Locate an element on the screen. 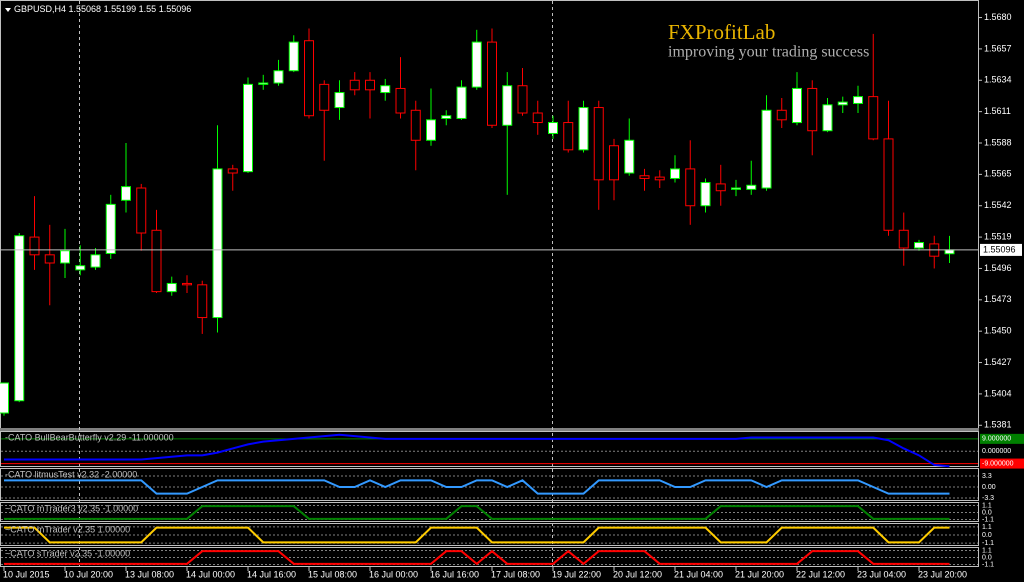  y-tick-label: 1.1 is located at coordinates (987, 550).